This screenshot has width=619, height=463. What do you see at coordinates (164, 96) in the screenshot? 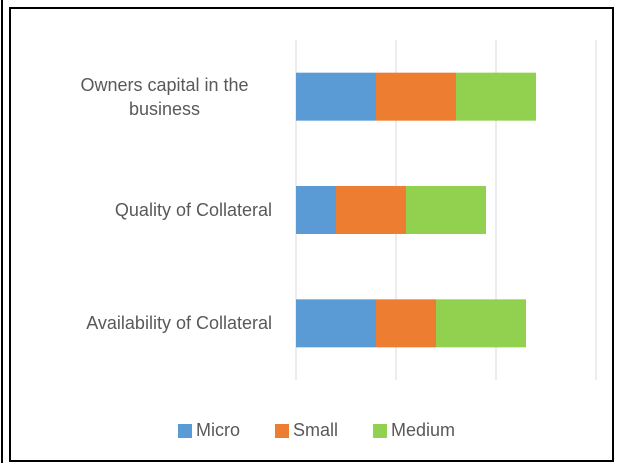
I see `category-label: Owners capital in the business` at bounding box center [164, 96].